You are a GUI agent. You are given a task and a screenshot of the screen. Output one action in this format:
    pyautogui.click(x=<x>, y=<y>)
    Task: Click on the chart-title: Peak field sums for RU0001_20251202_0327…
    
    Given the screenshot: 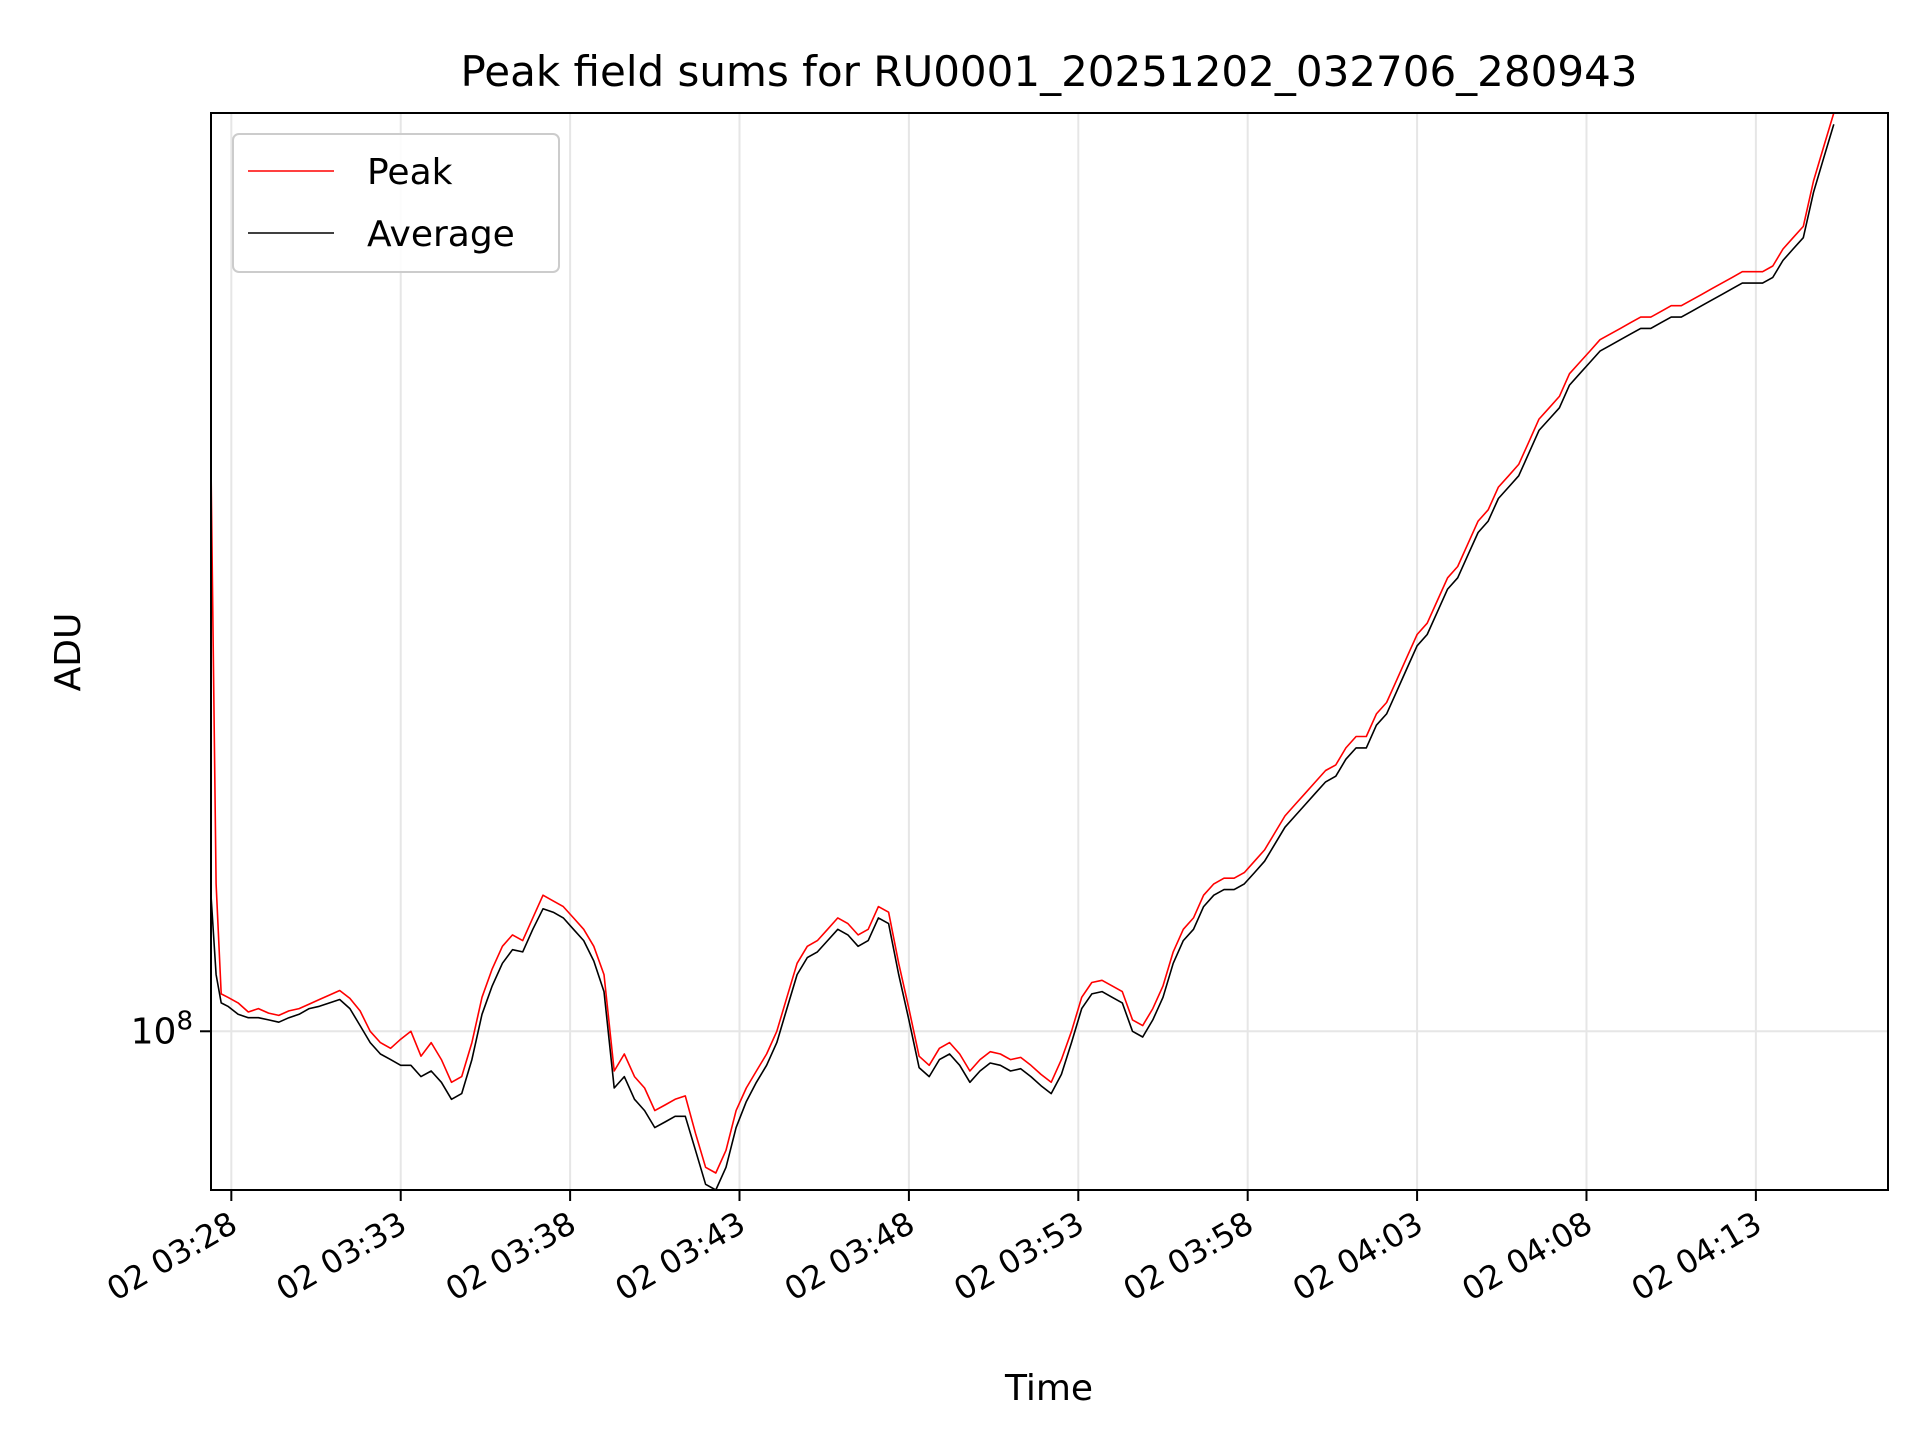 What is the action you would take?
    pyautogui.click(x=1048, y=71)
    